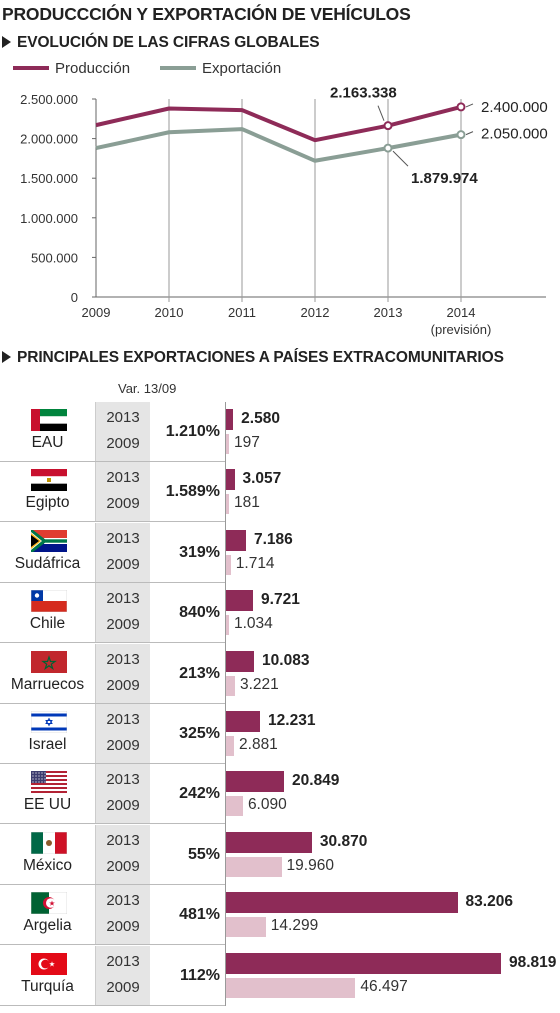 The image size is (560, 1013). Describe the element at coordinates (343, 841) in the screenshot. I see `value-label-2013: 30.870` at that location.